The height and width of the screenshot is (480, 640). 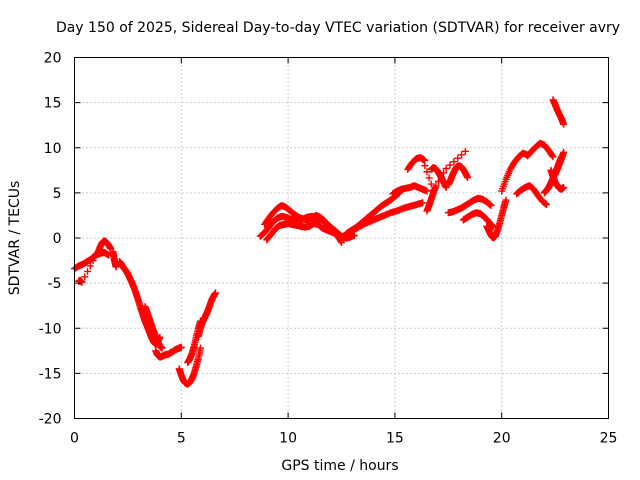 What do you see at coordinates (50, 329) in the screenshot?
I see `y-tick-label: -10` at bounding box center [50, 329].